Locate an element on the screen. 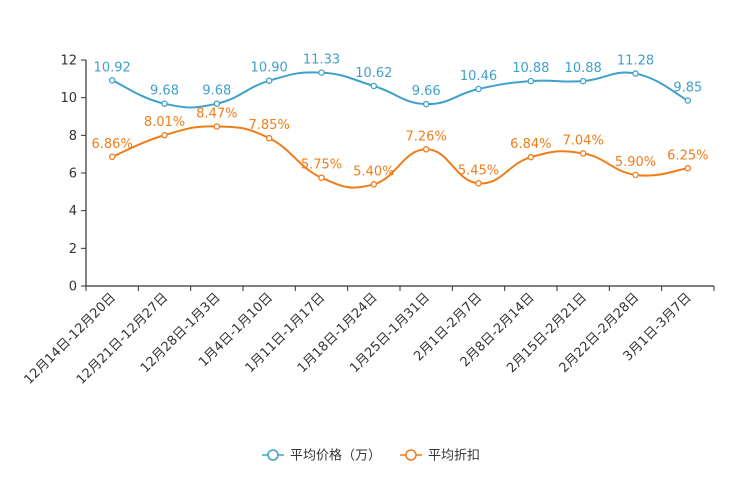 The width and height of the screenshot is (744, 500). y-tick-label: 2 is located at coordinates (73, 249).